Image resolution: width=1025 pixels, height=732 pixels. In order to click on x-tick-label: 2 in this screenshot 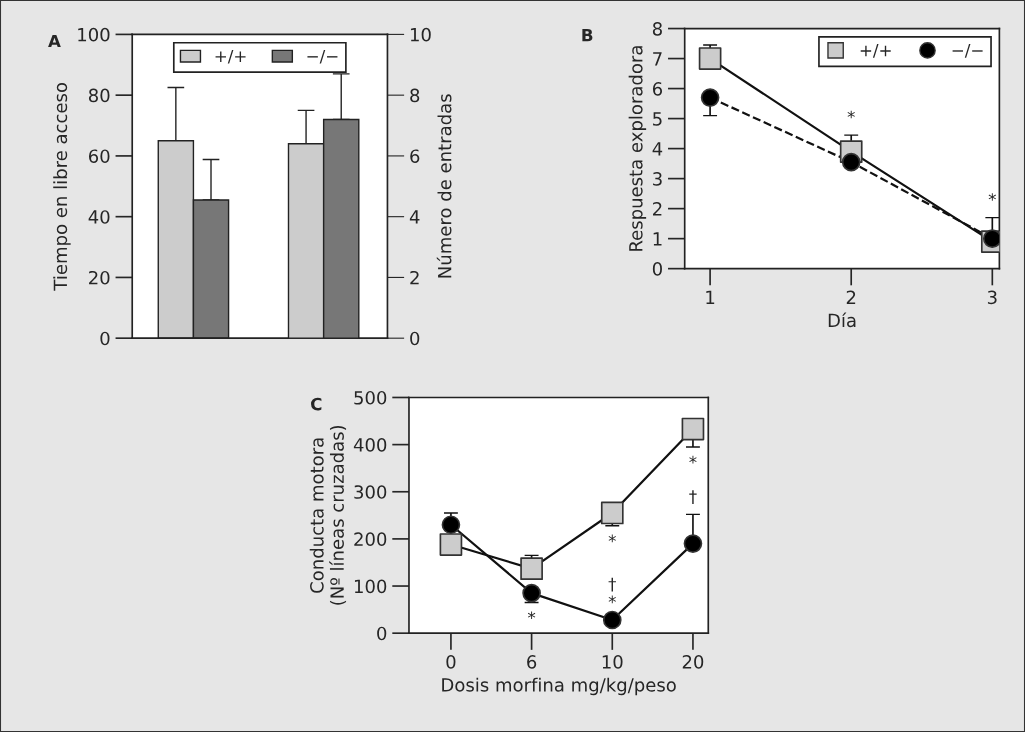, I will do `click(851, 297)`.